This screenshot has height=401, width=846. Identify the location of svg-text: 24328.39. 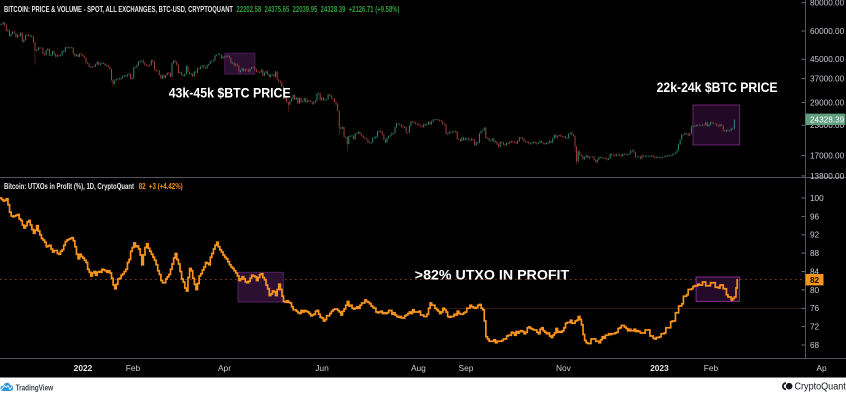
(827, 120).